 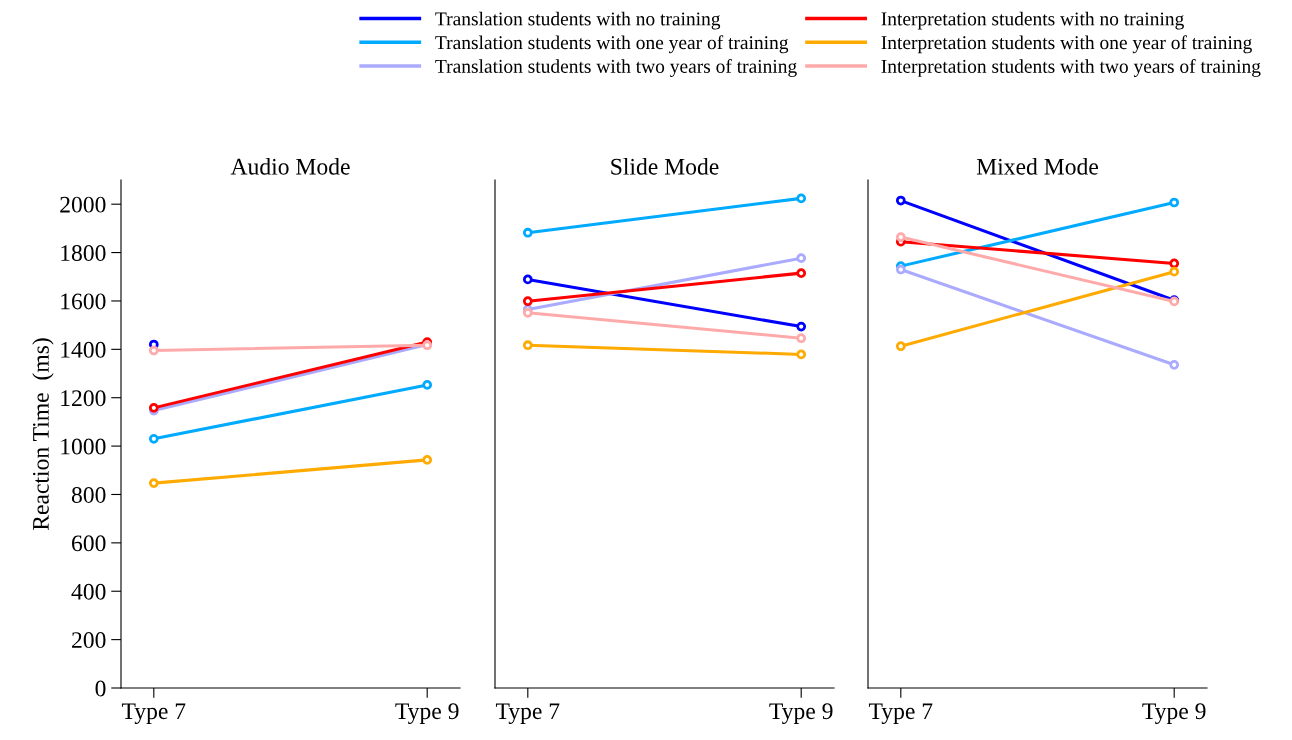 I want to click on chart-title: Audio Mode, so click(x=290, y=166).